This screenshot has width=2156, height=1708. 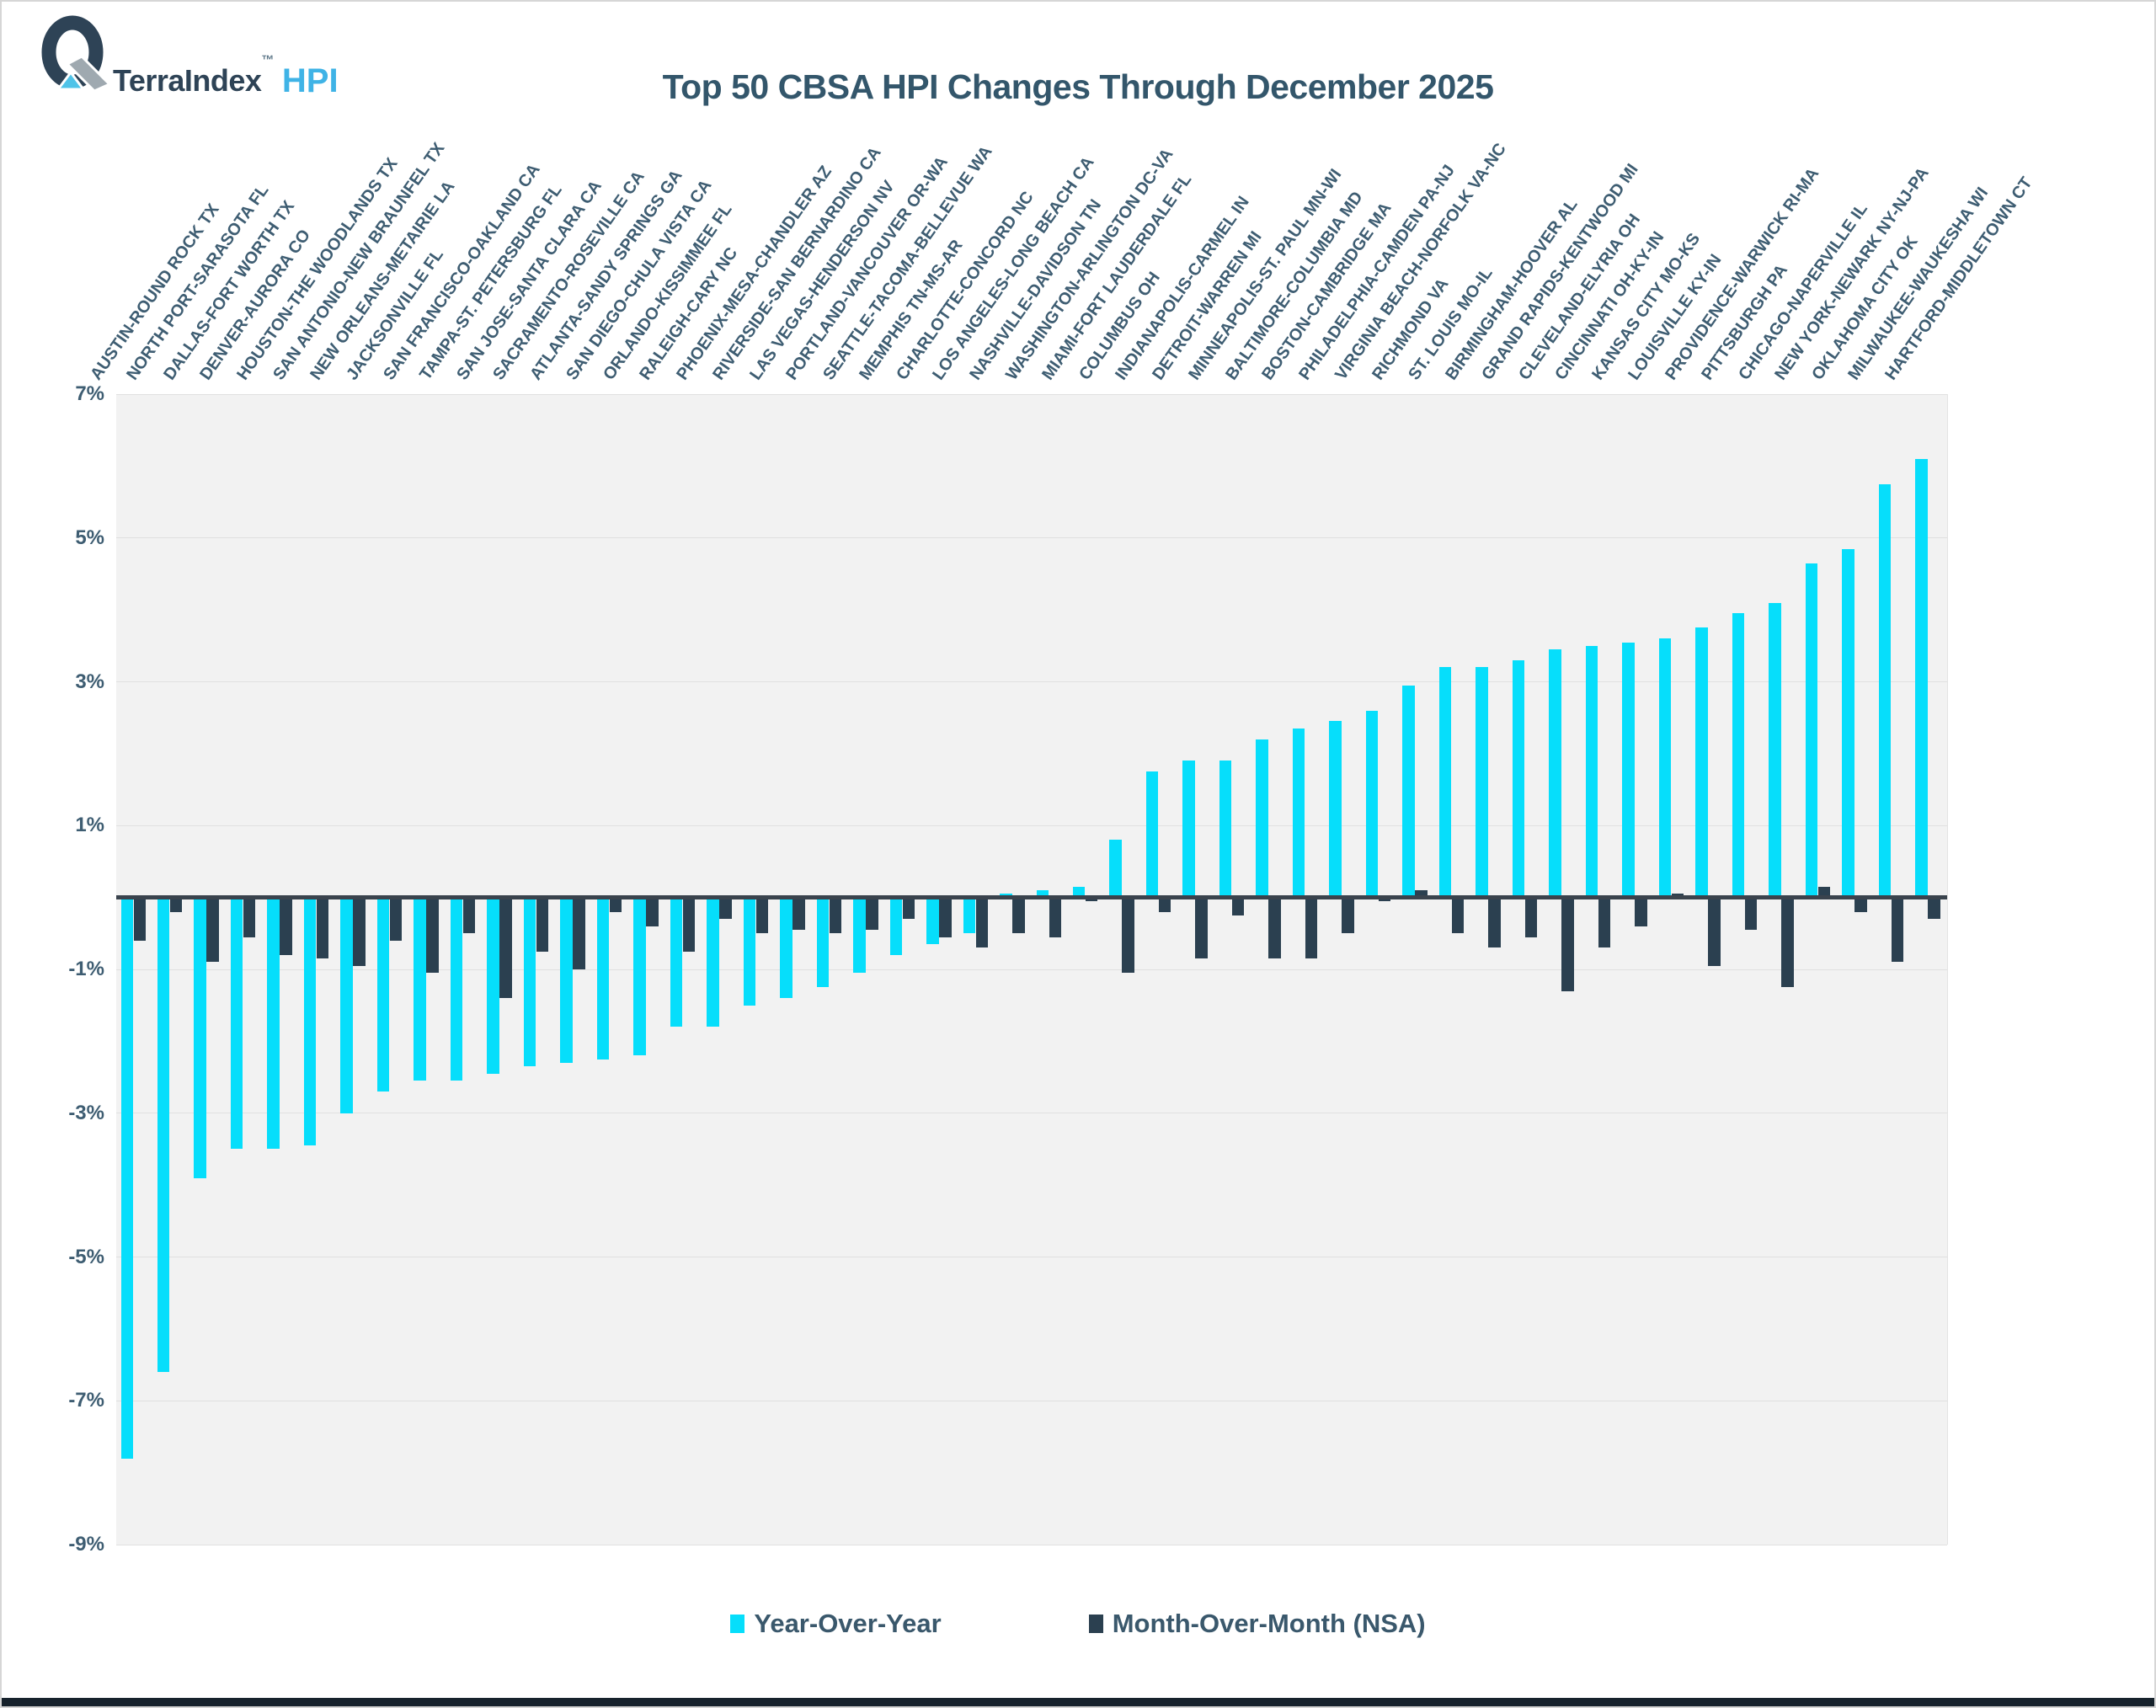 What do you see at coordinates (86, 1400) in the screenshot?
I see `y-tick-label: -7%` at bounding box center [86, 1400].